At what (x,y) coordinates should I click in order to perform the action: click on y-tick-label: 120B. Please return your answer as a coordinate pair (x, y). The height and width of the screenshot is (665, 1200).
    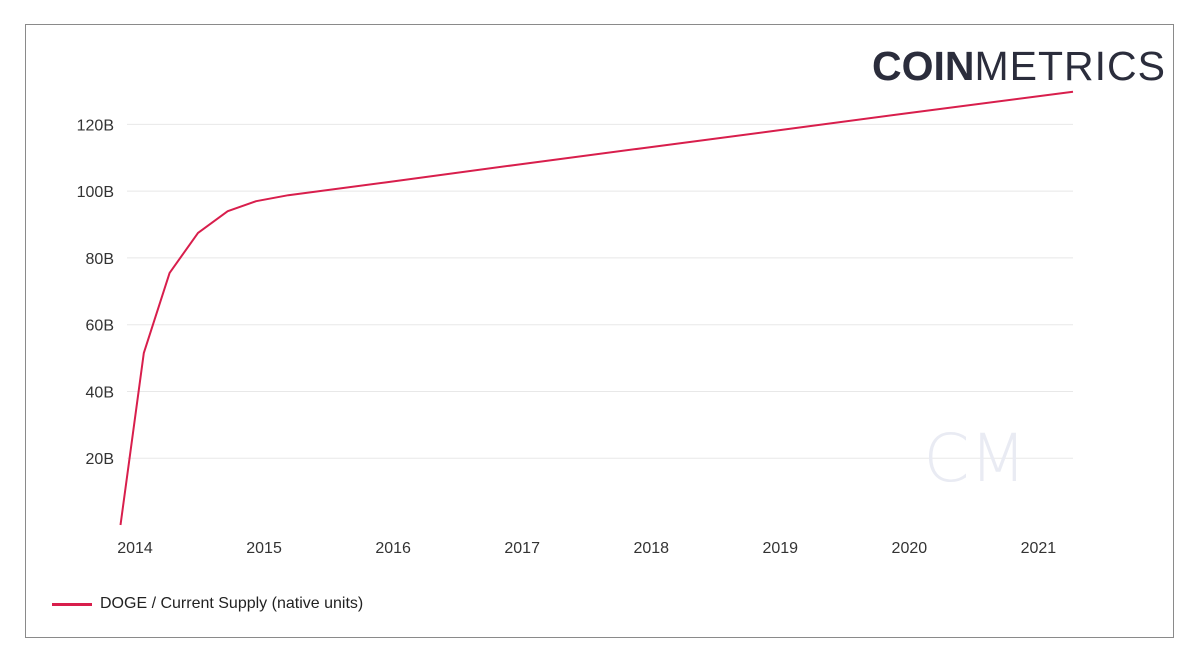
    Looking at the image, I should click on (95, 125).